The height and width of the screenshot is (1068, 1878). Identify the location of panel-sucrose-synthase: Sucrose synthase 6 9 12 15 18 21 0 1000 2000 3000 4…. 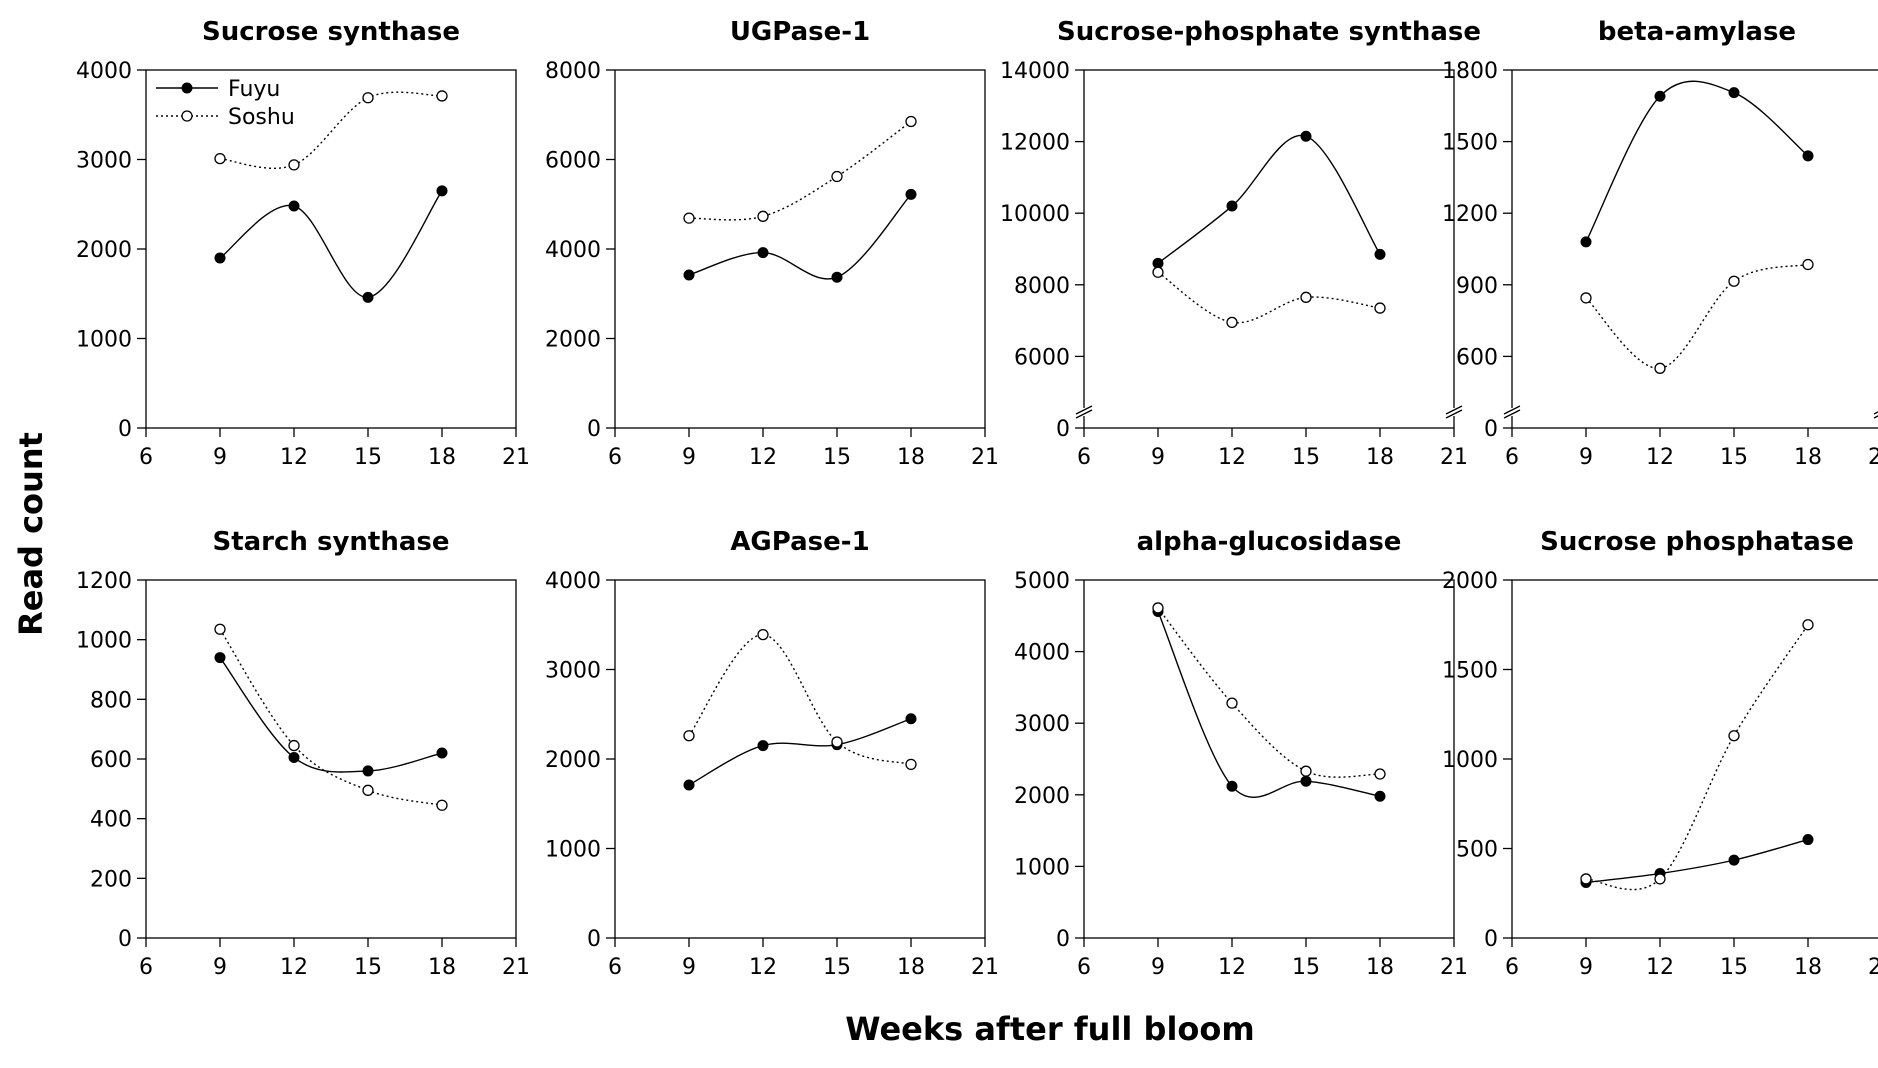
(303, 243).